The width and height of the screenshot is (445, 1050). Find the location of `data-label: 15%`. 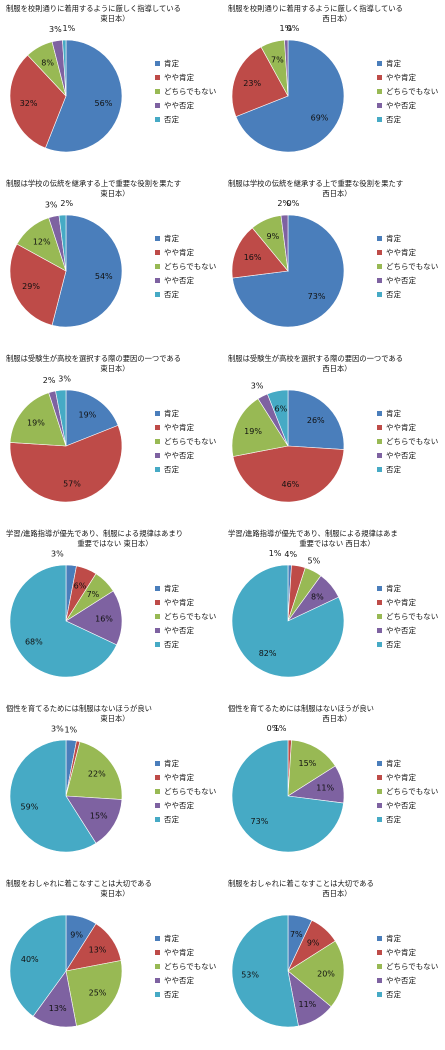

data-label: 15% is located at coordinates (99, 815).